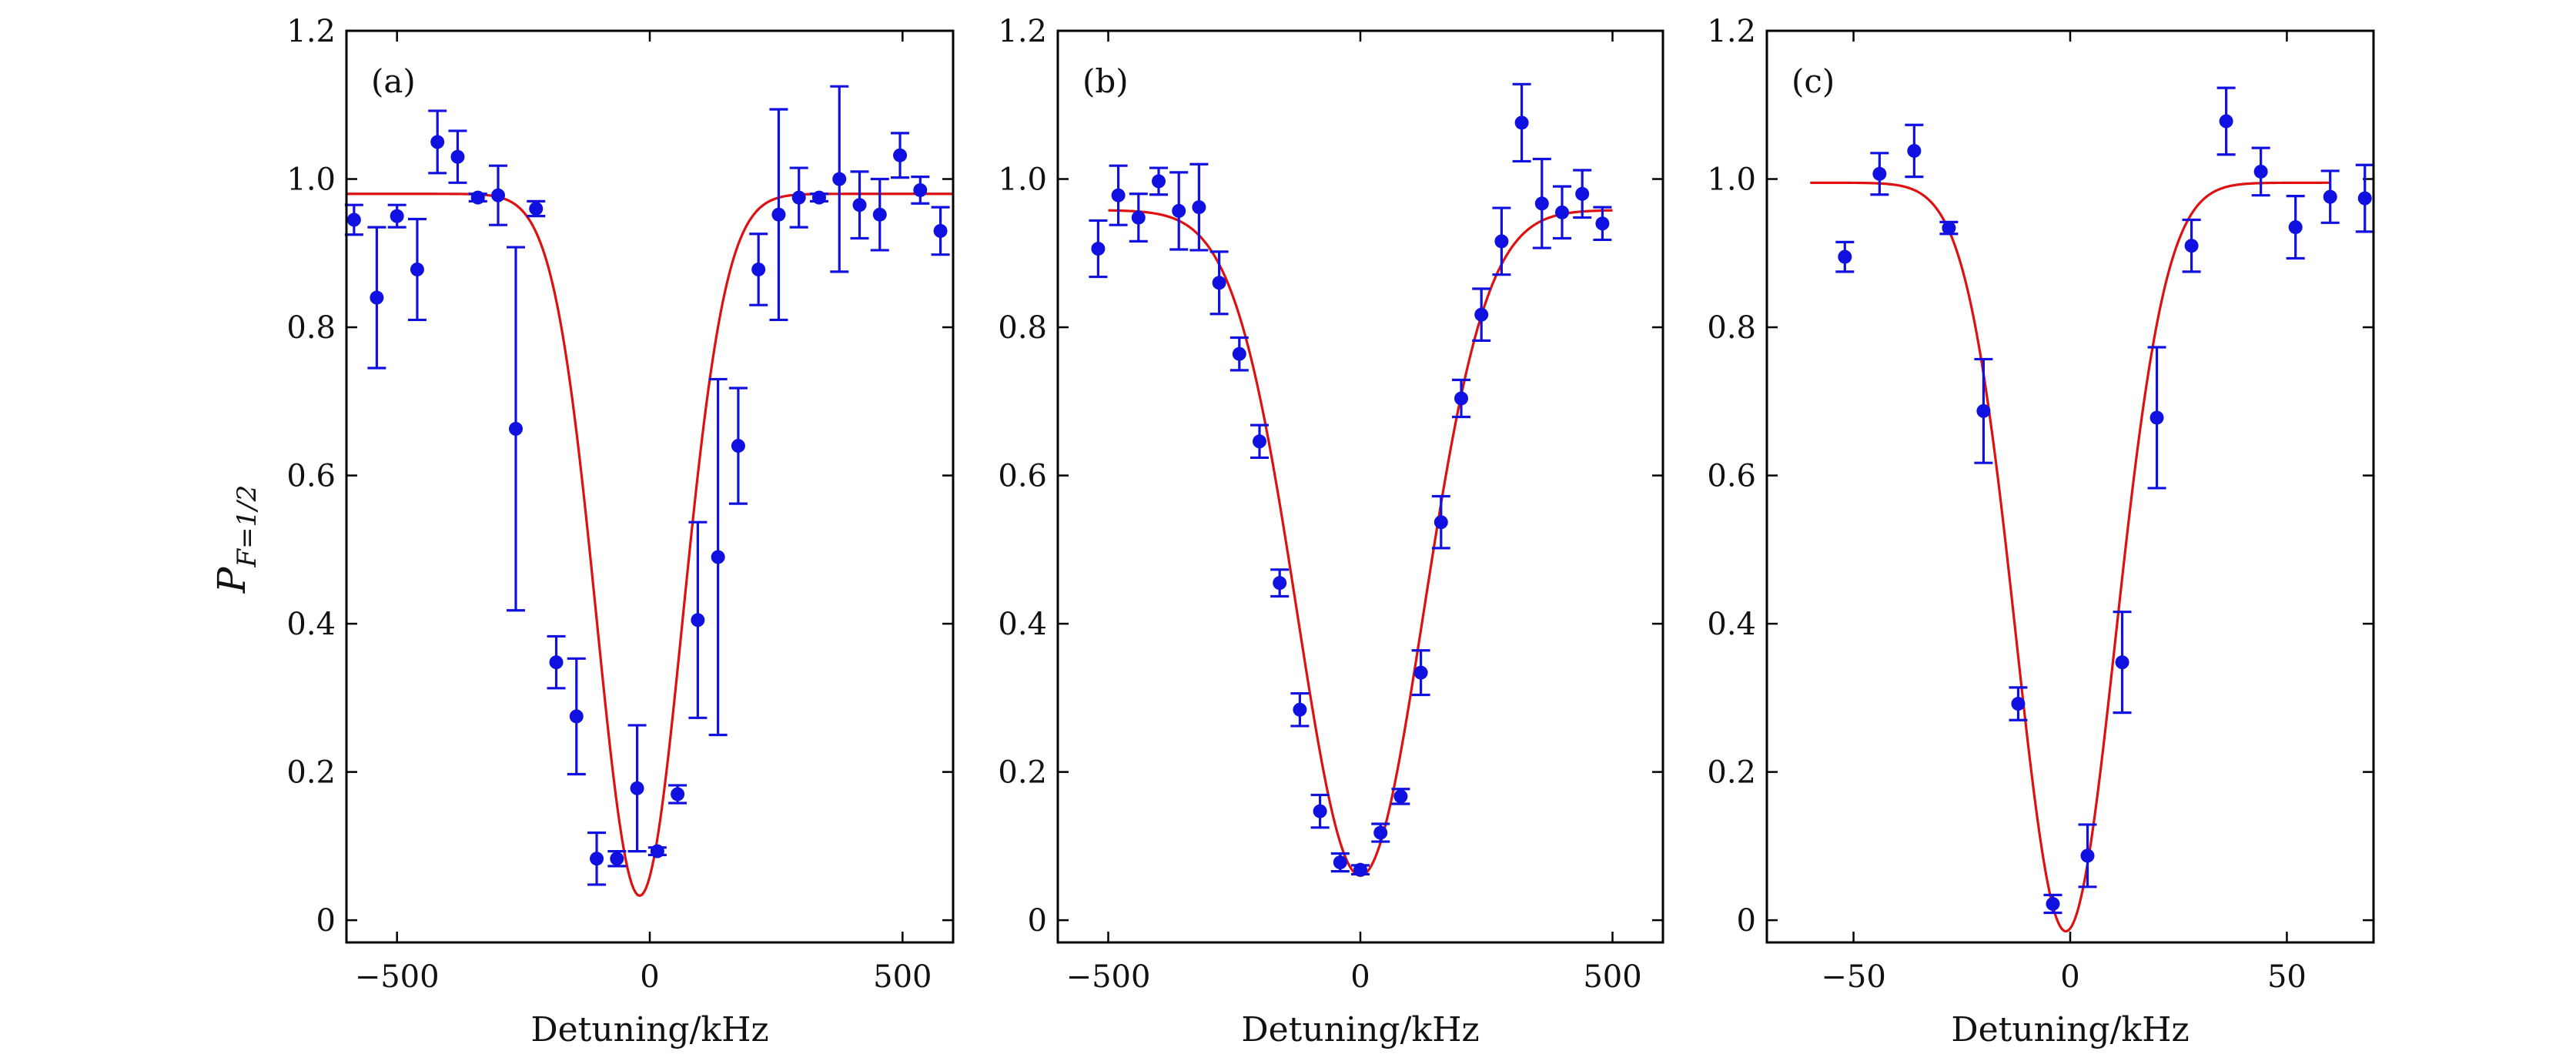 The image size is (2576, 1061). I want to click on panel-label: (c), so click(1813, 81).